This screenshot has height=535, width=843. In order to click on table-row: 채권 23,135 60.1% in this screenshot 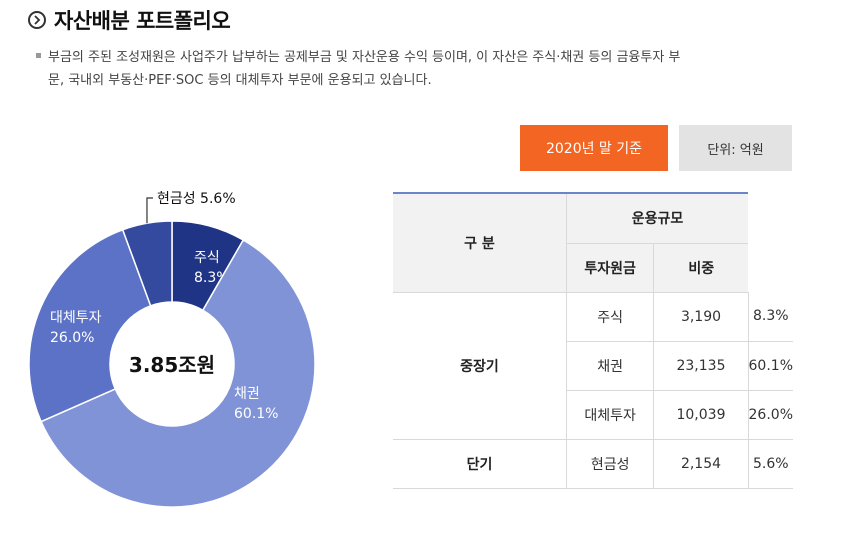, I will do `click(593, 366)`.